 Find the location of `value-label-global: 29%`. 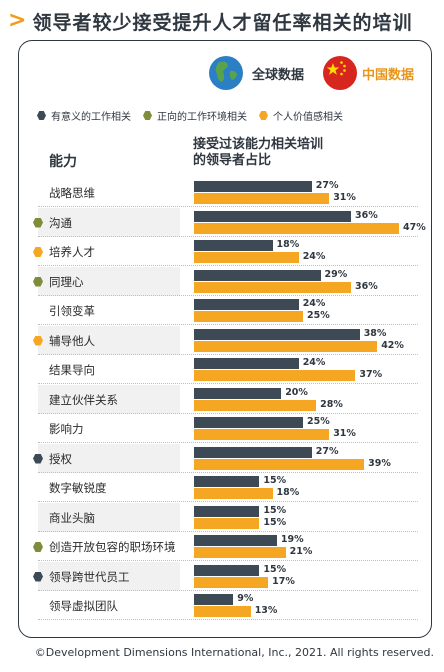

value-label-global: 29% is located at coordinates (336, 274).